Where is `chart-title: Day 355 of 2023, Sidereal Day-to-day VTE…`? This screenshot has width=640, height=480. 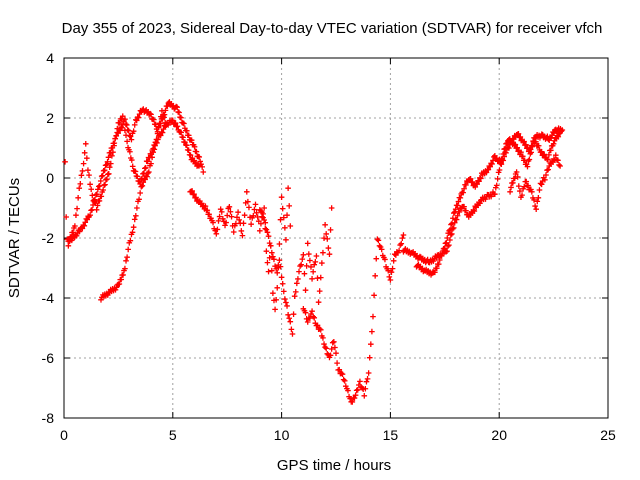
chart-title: Day 355 of 2023, Sidereal Day-to-day VTE… is located at coordinates (332, 28).